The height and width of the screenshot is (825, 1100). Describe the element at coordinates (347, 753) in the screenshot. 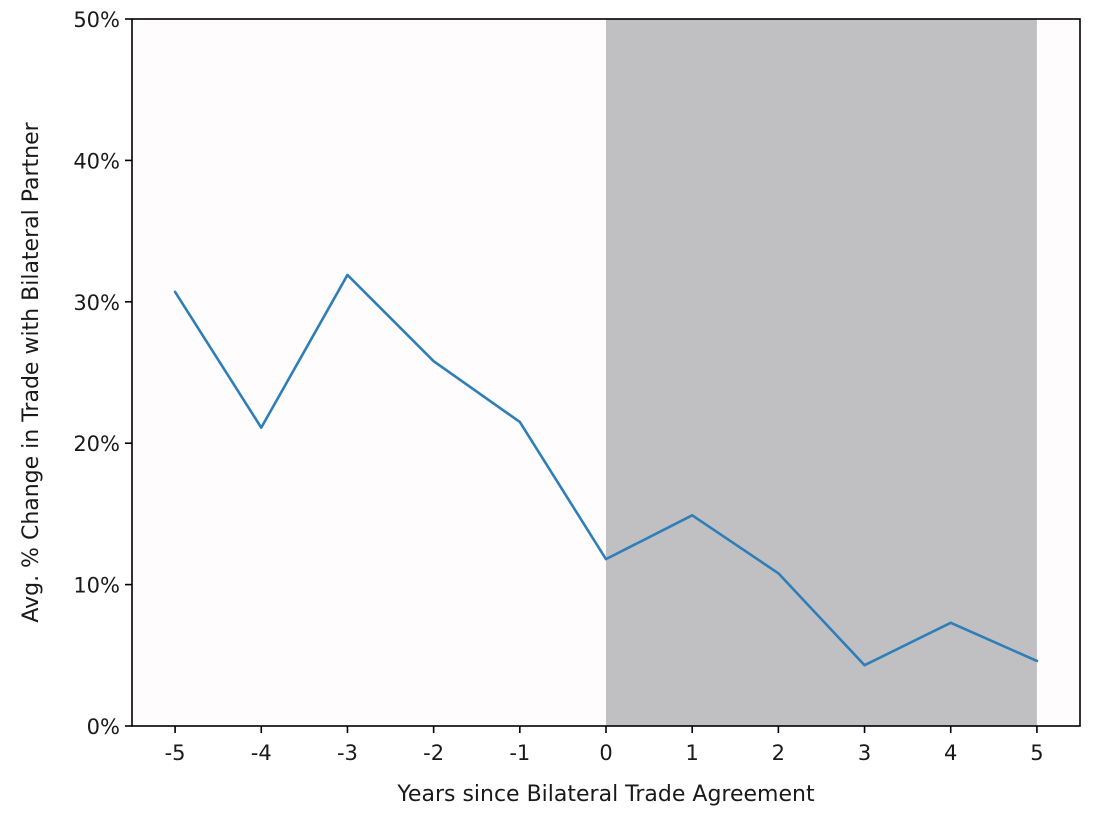

I see `x-tick-label: -3` at that location.